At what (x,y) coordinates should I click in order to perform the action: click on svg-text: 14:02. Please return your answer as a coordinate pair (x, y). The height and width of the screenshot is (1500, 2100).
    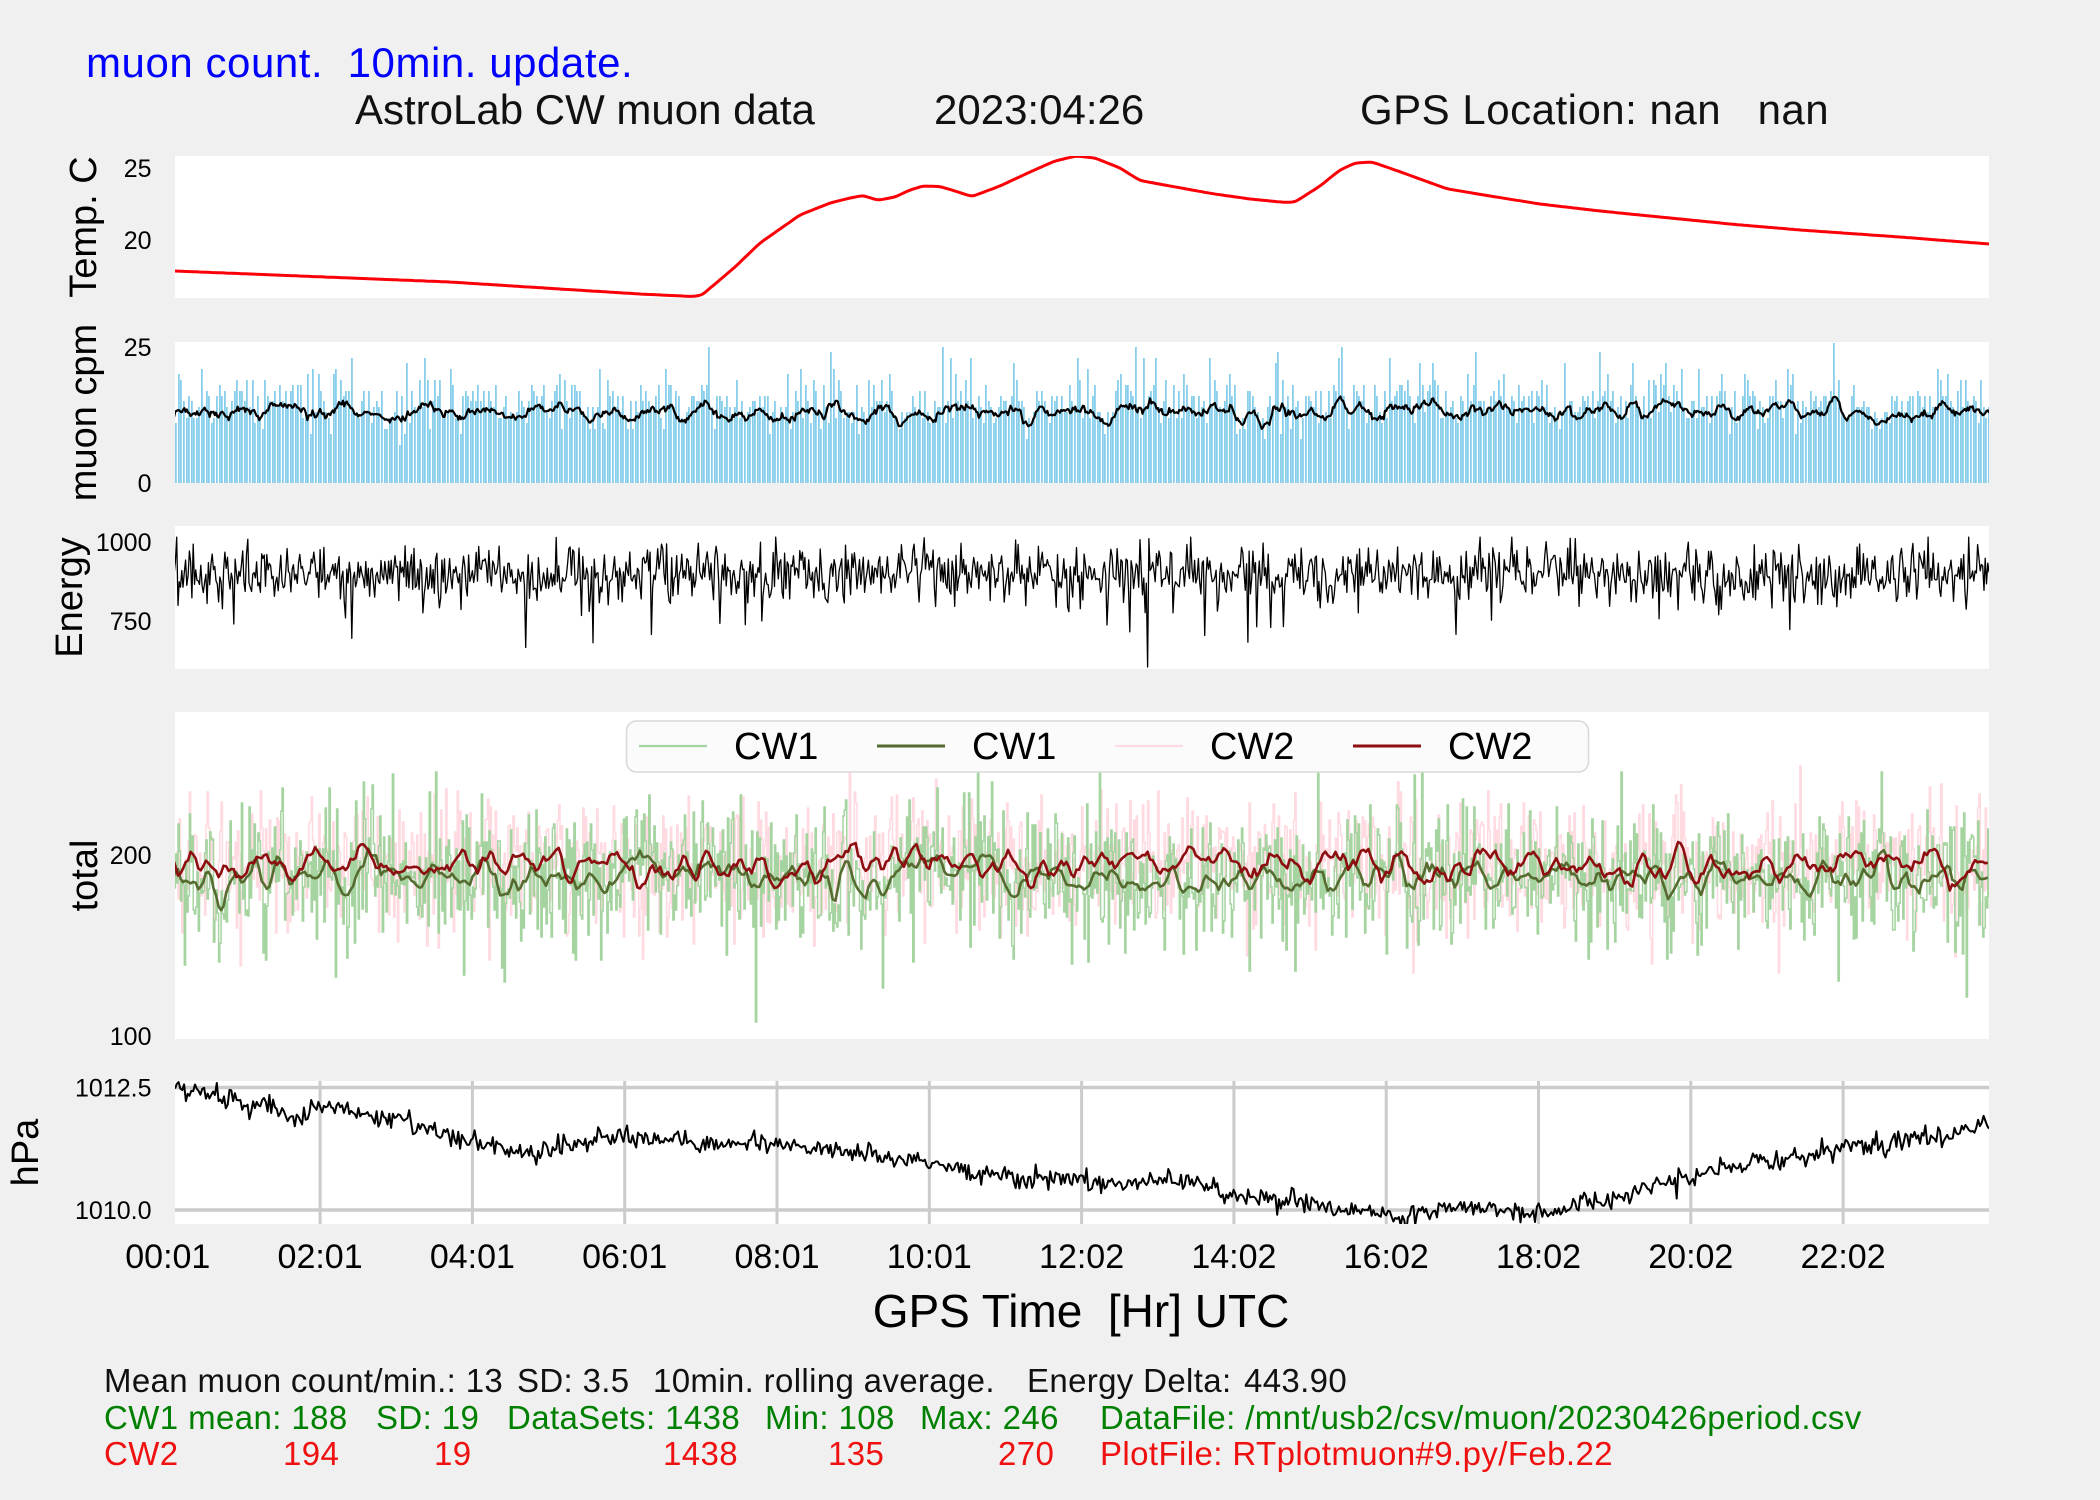
    Looking at the image, I should click on (1233, 1257).